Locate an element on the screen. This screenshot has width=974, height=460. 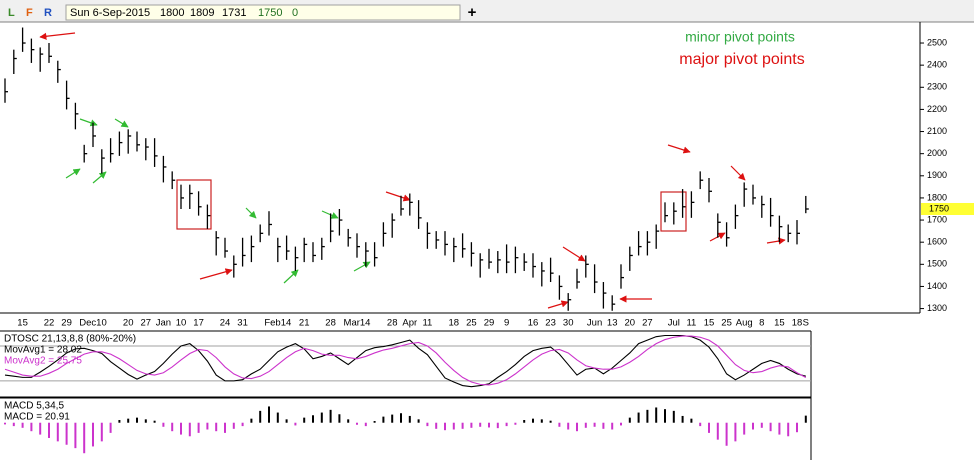
x-tick-label: 28 is located at coordinates (330, 323).